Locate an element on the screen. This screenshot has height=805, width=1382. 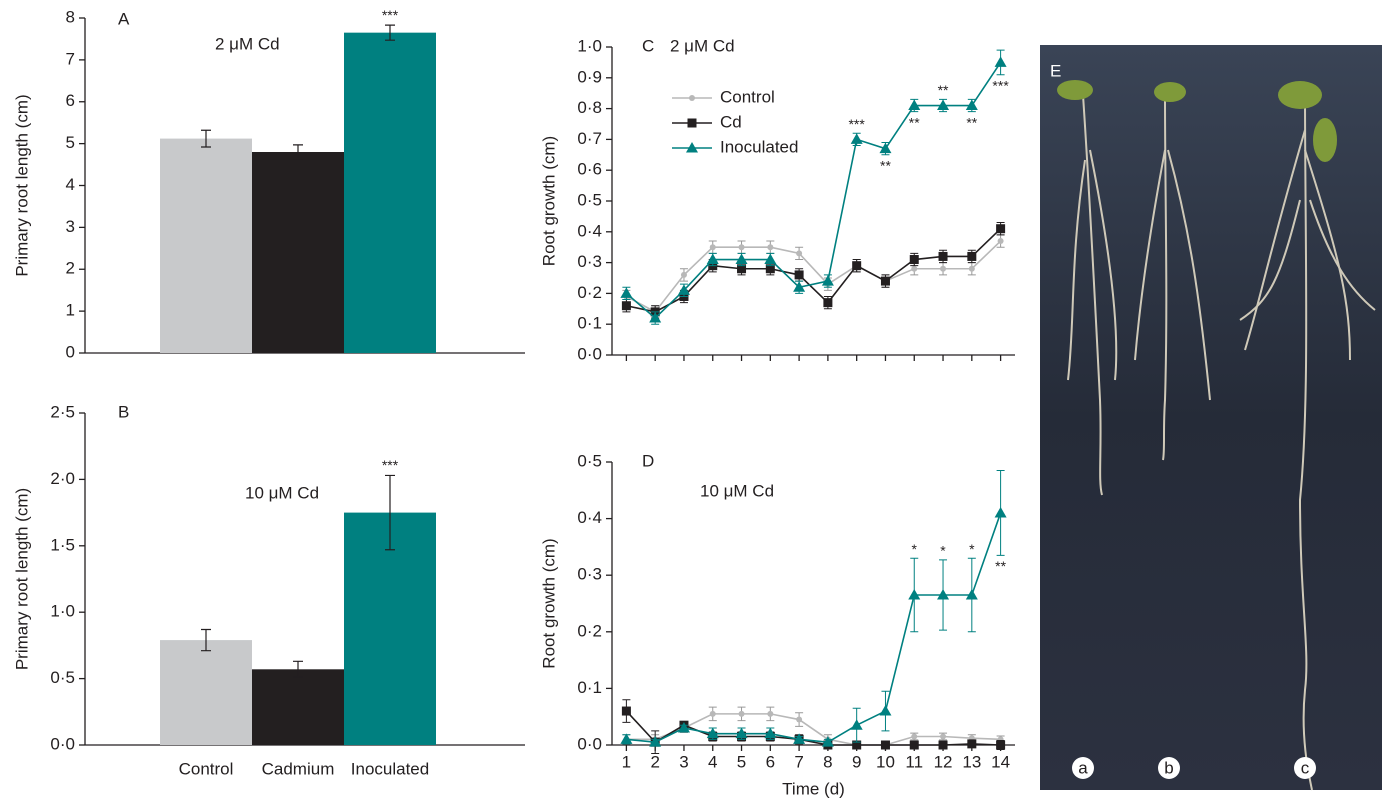
y-tick-label: 0·3 is located at coordinates (589, 574).